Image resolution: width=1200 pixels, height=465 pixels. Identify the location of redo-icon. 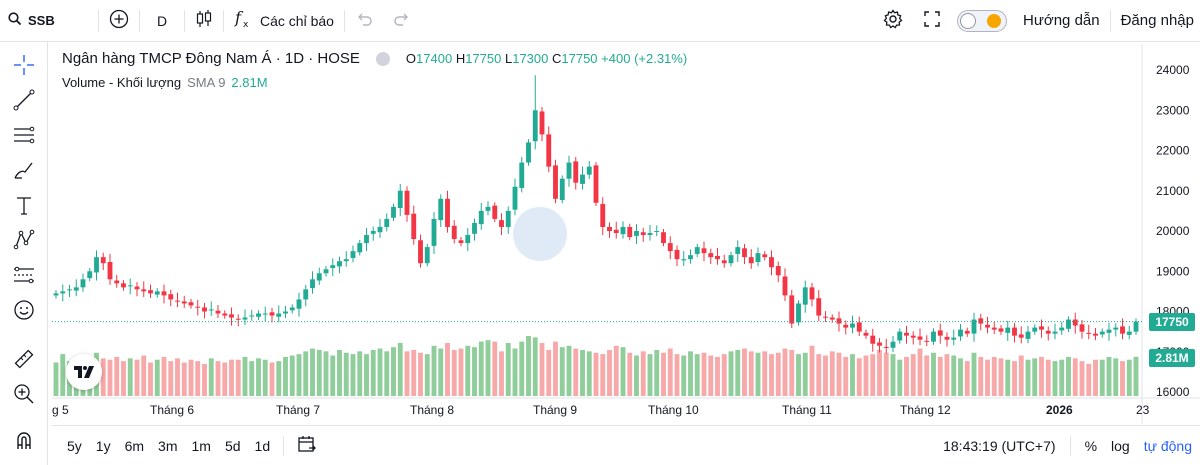
(402, 20).